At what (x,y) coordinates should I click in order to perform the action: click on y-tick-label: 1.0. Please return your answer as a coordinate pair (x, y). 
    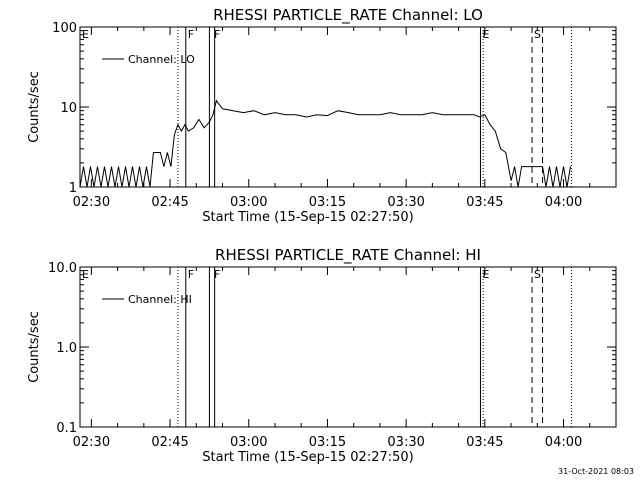
    Looking at the image, I should click on (66, 348).